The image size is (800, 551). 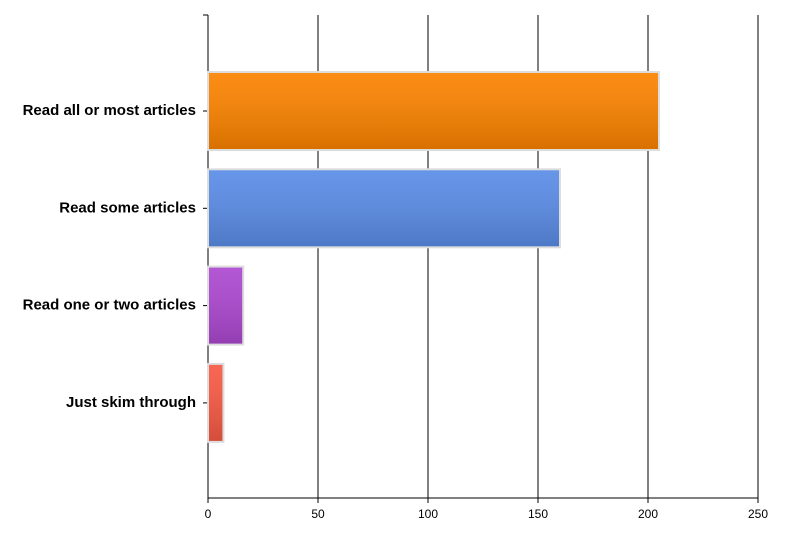 I want to click on x-tick-label: 100, so click(x=428, y=514).